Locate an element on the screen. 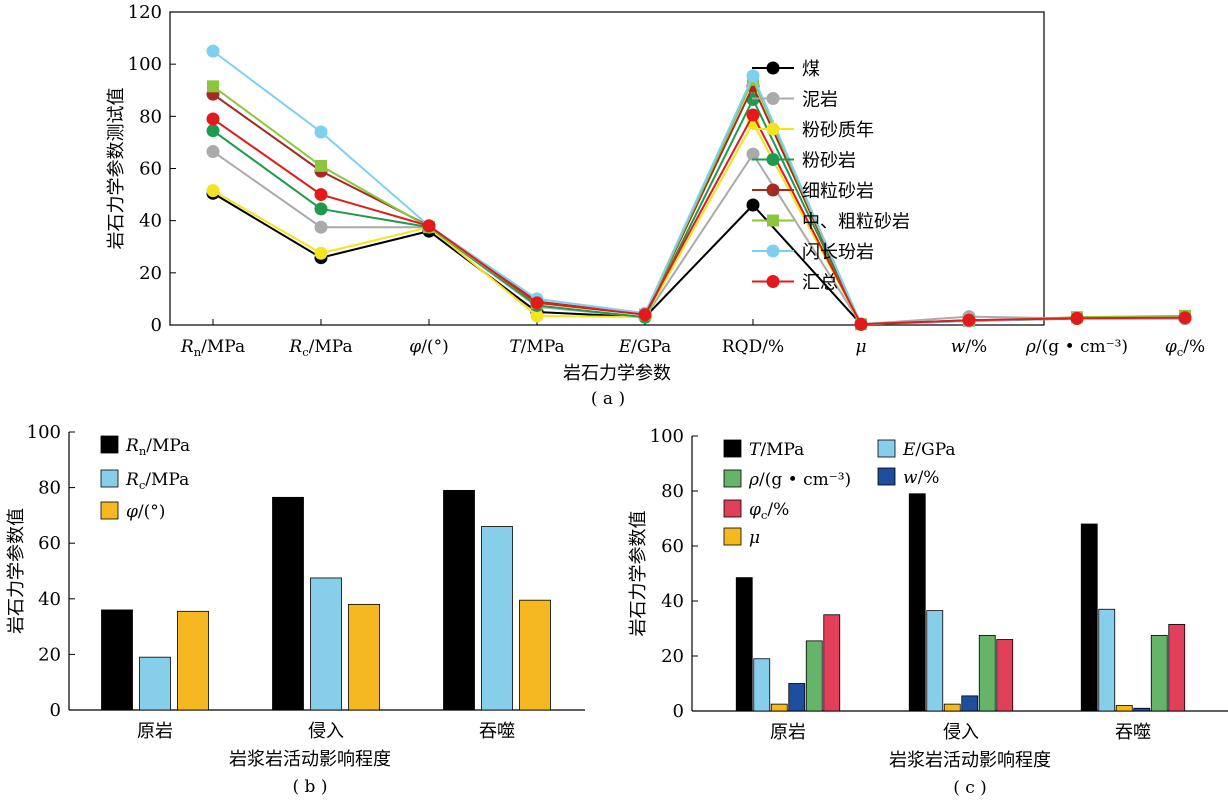 Image resolution: width=1228 pixels, height=800 pixels. legend-label: ρ/(g • cm⁻³) is located at coordinates (799, 480).